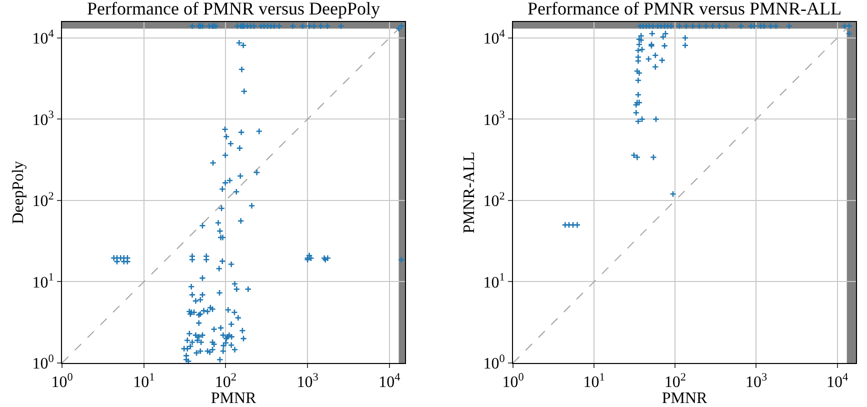 This screenshot has width=867, height=407. I want to click on chart-title: Performance of PMNR versus DeepPoly, so click(233, 9).